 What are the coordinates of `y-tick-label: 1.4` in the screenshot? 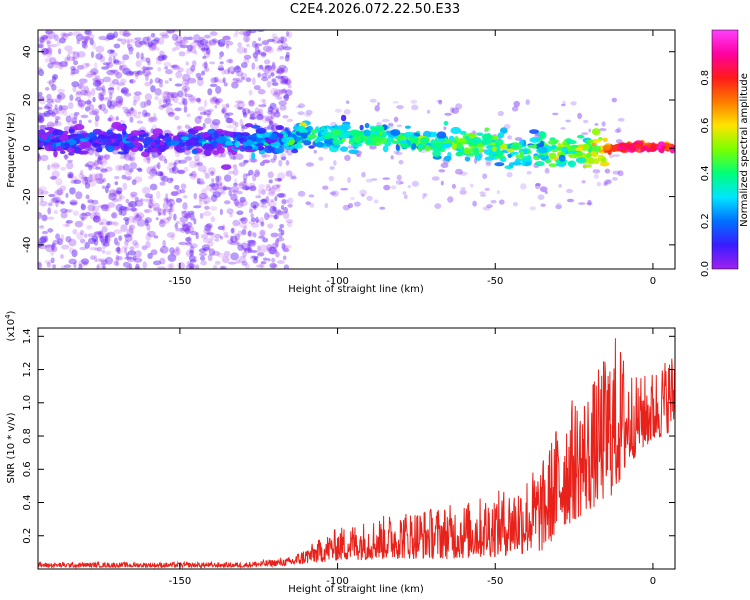 It's located at (27, 336).